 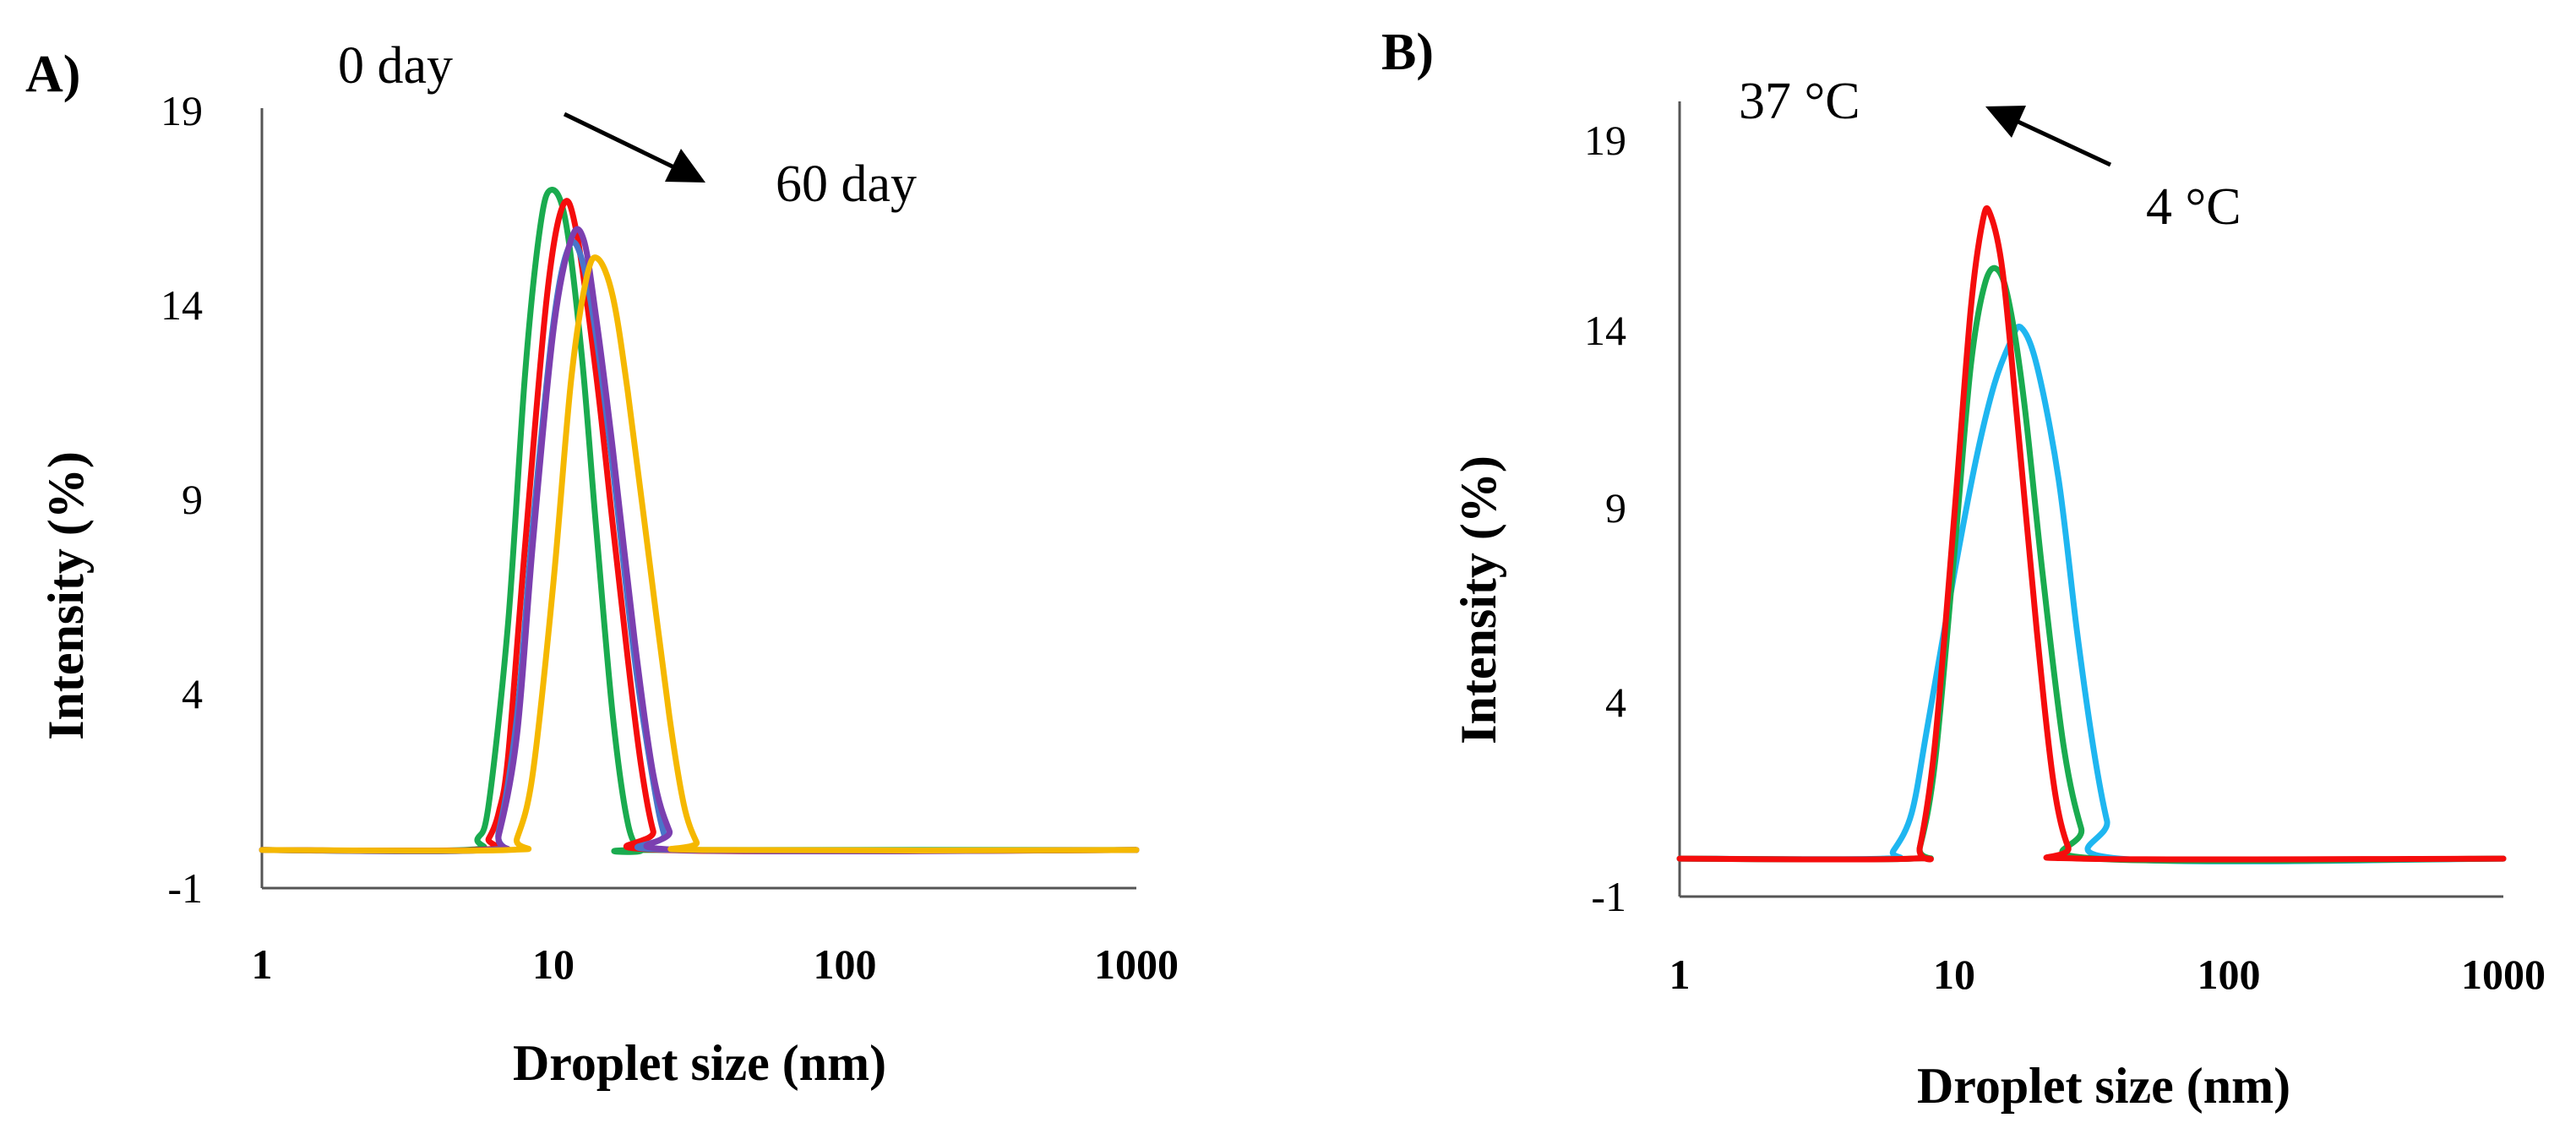 What do you see at coordinates (2503, 974) in the screenshot?
I see `panel-b-xtick-label: 1000` at bounding box center [2503, 974].